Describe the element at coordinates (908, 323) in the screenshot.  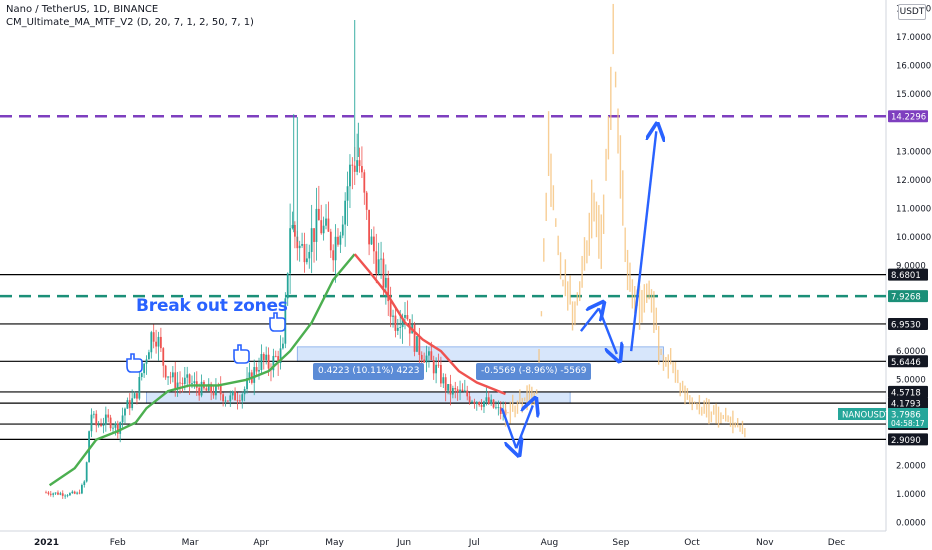
I see `level-tag-6.9530` at that location.